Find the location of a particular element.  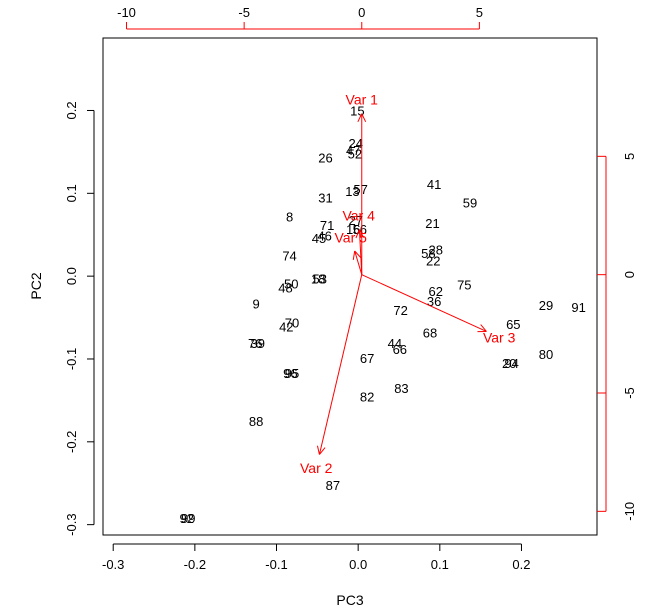

point-label: 76 is located at coordinates (255, 343).